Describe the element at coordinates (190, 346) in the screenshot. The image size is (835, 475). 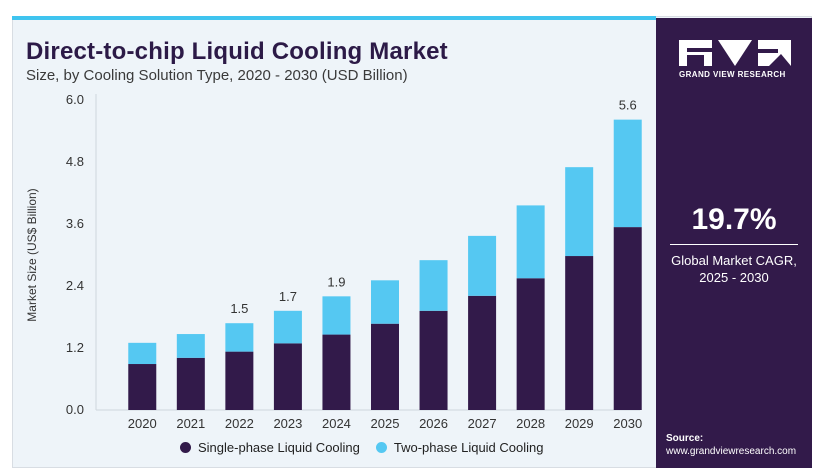
I see `bar-two-phase-2021` at that location.